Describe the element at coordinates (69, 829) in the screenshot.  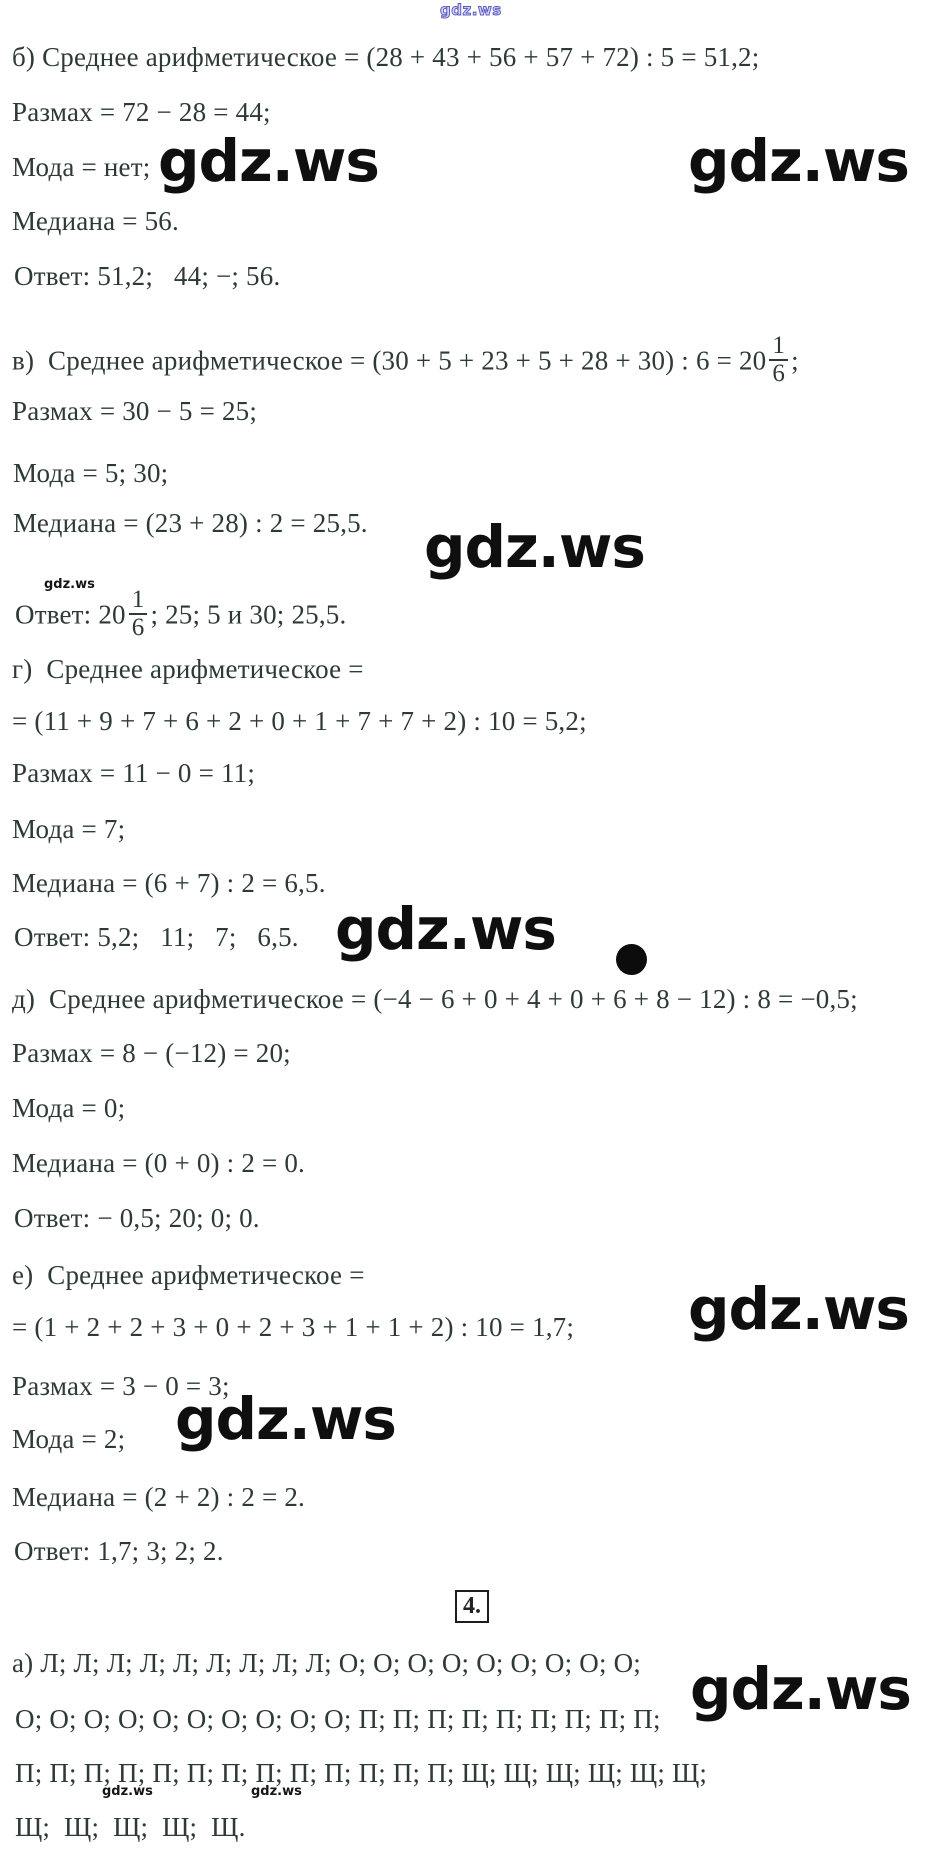
I see `line-g-mode: Мода = 7;` at that location.